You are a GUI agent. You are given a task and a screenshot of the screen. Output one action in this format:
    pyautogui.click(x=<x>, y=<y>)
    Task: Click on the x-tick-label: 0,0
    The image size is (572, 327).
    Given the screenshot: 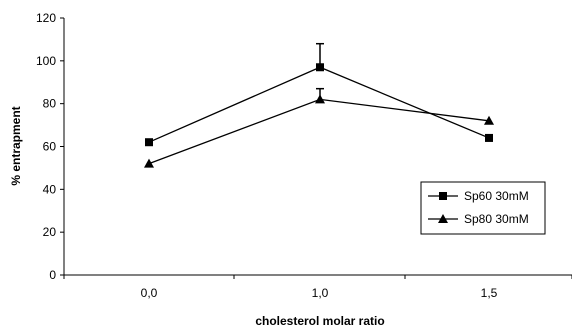 What is the action you would take?
    pyautogui.click(x=149, y=293)
    